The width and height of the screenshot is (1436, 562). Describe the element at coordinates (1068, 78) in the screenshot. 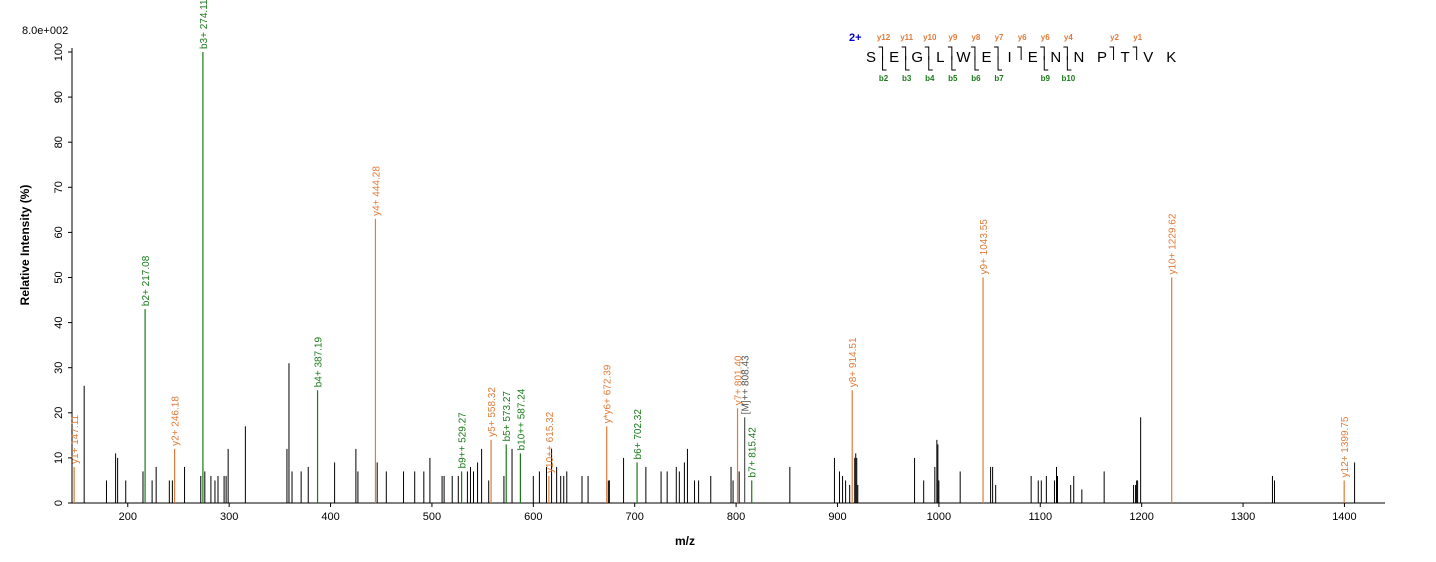

I see `b-ion-label: b10` at that location.